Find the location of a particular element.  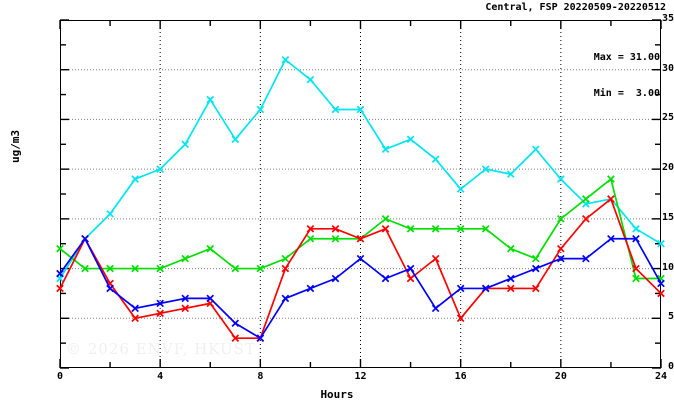

x-tick-label: 24 is located at coordinates (661, 376).